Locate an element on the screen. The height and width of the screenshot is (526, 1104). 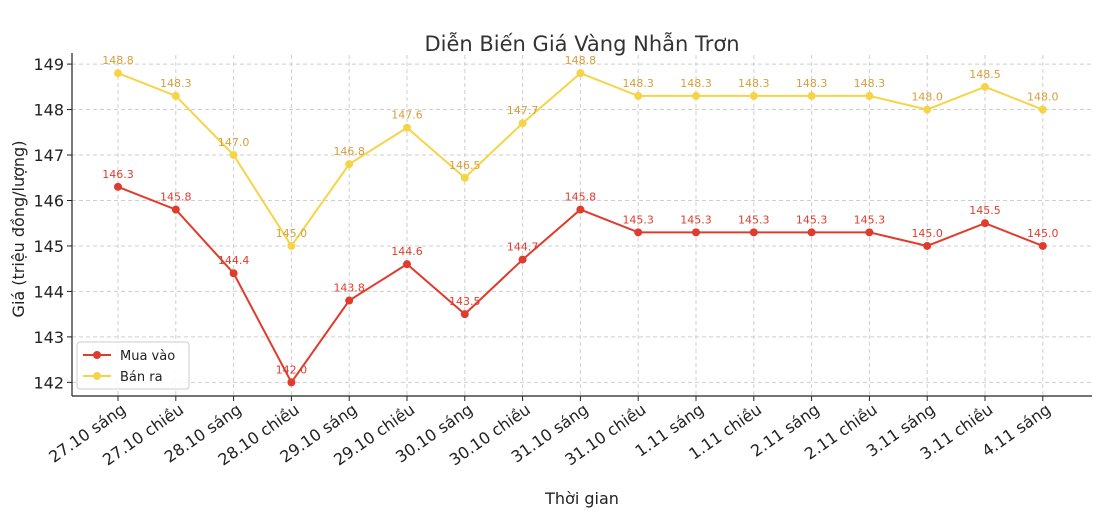
legend-marker-mua-vao is located at coordinates (97, 355).